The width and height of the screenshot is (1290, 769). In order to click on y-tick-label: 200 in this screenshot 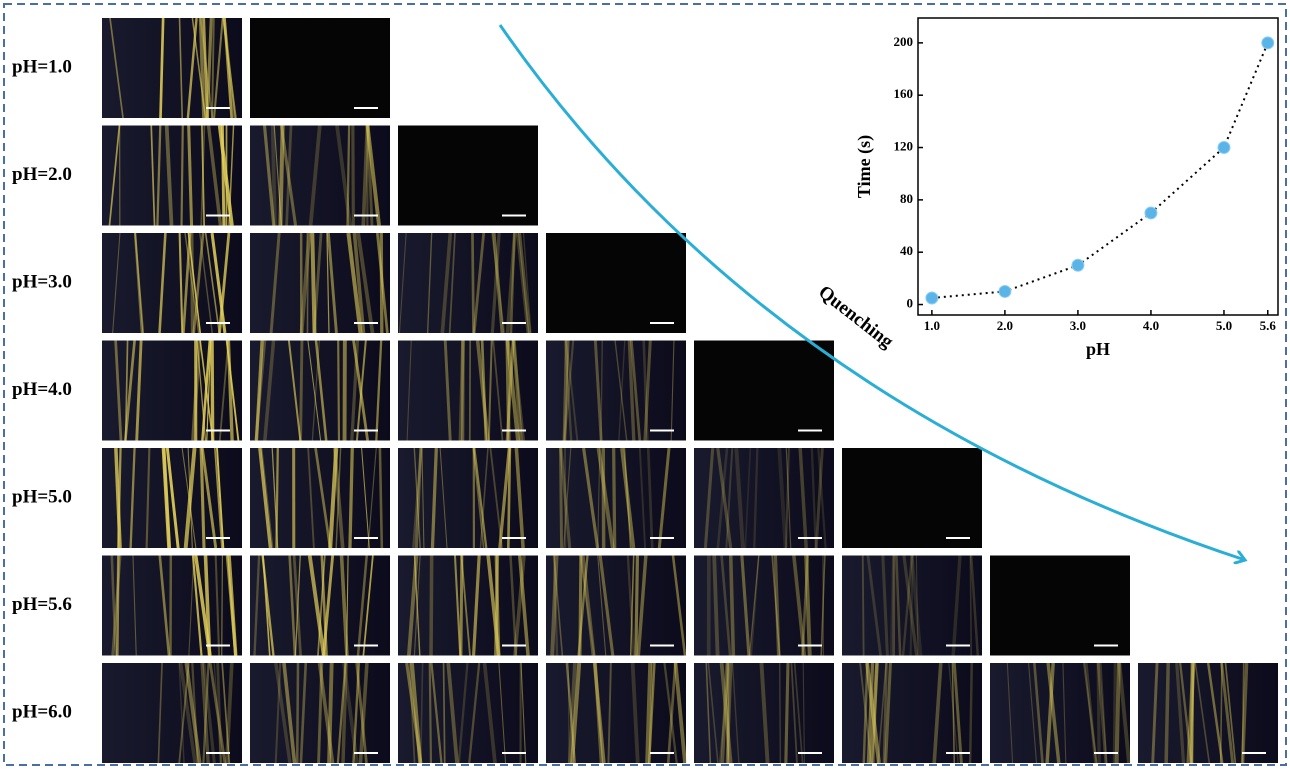, I will do `click(904, 41)`.